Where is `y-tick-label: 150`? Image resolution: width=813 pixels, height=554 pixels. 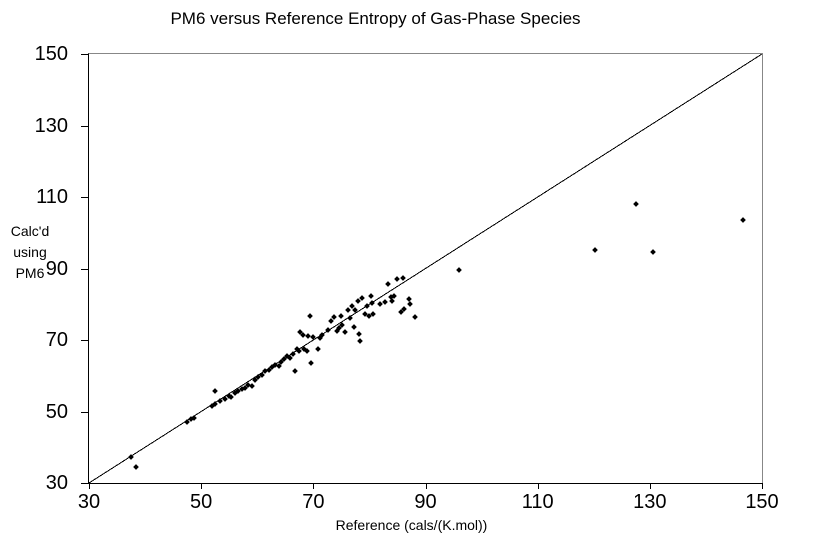 y-tick-label: 150 is located at coordinates (51, 54).